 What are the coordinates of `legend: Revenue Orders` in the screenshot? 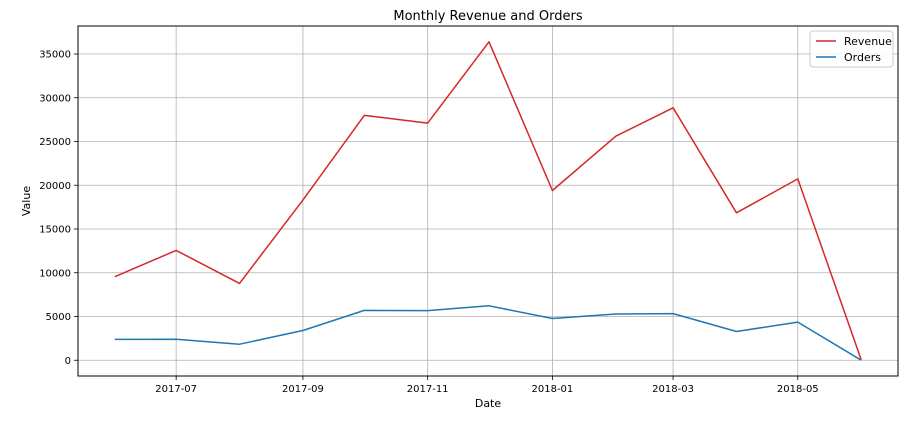 It's located at (851, 49).